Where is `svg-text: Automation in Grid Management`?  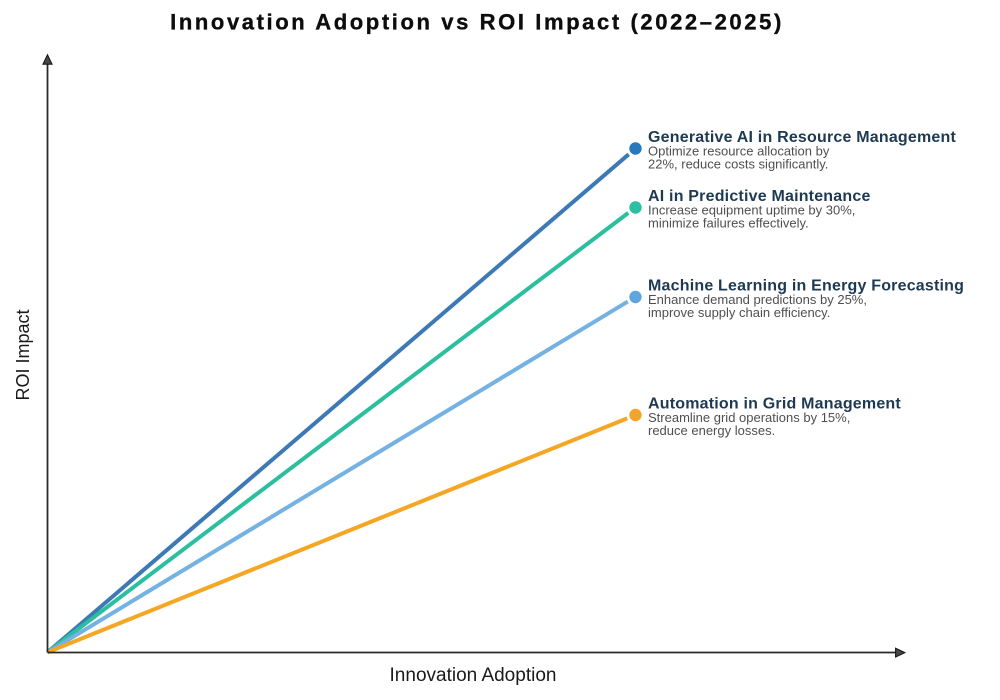
svg-text: Automation in Grid Management is located at coordinates (774, 404).